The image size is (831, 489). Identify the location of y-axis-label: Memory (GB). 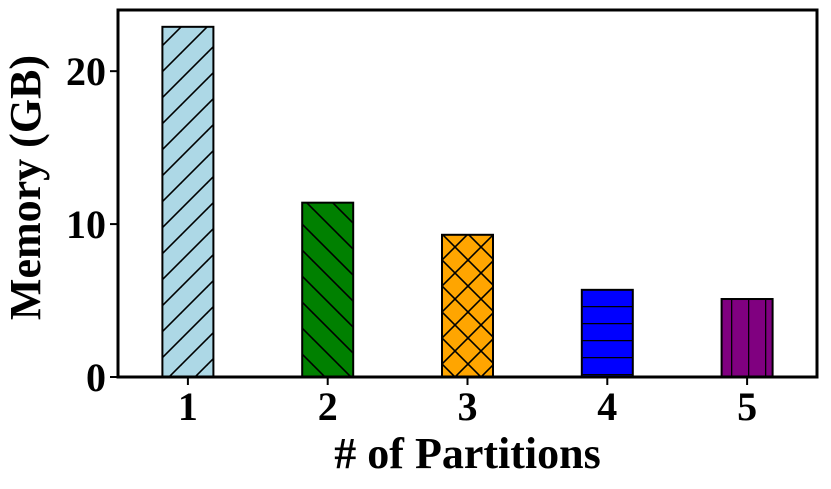
(25, 187).